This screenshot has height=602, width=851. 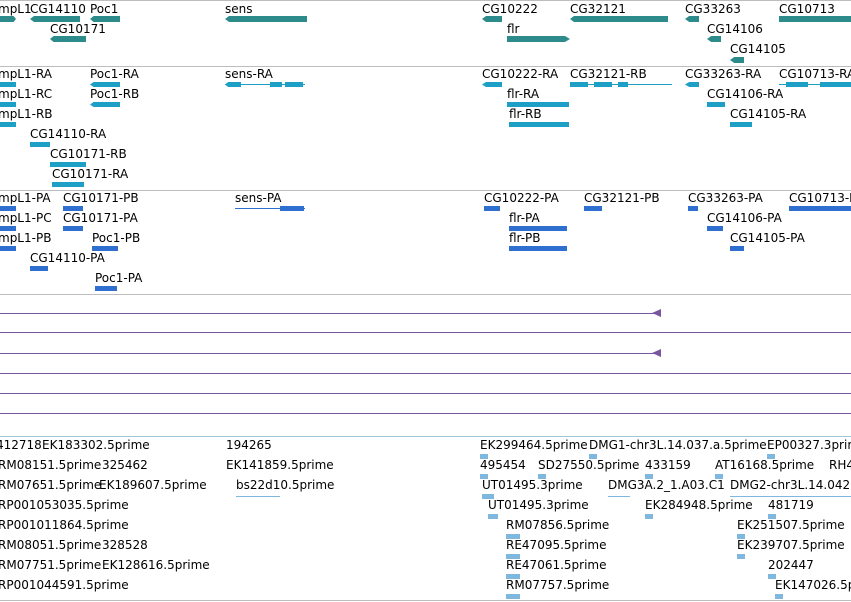 I want to click on protein-label: flr-PA, so click(x=524, y=218).